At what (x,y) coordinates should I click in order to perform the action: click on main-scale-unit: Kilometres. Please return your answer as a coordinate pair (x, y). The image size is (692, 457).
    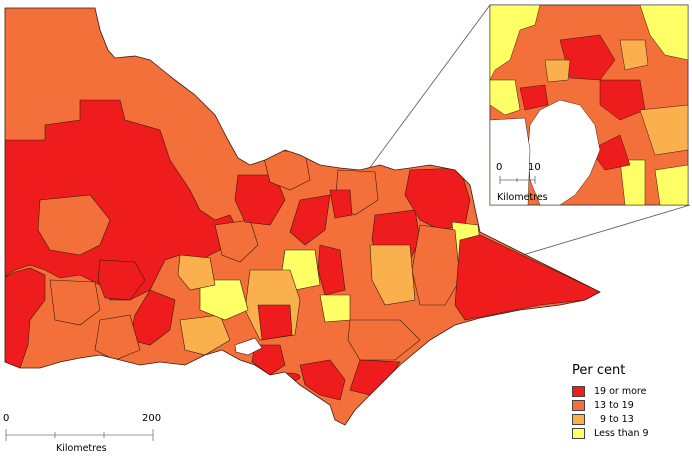
    Looking at the image, I should click on (81, 448).